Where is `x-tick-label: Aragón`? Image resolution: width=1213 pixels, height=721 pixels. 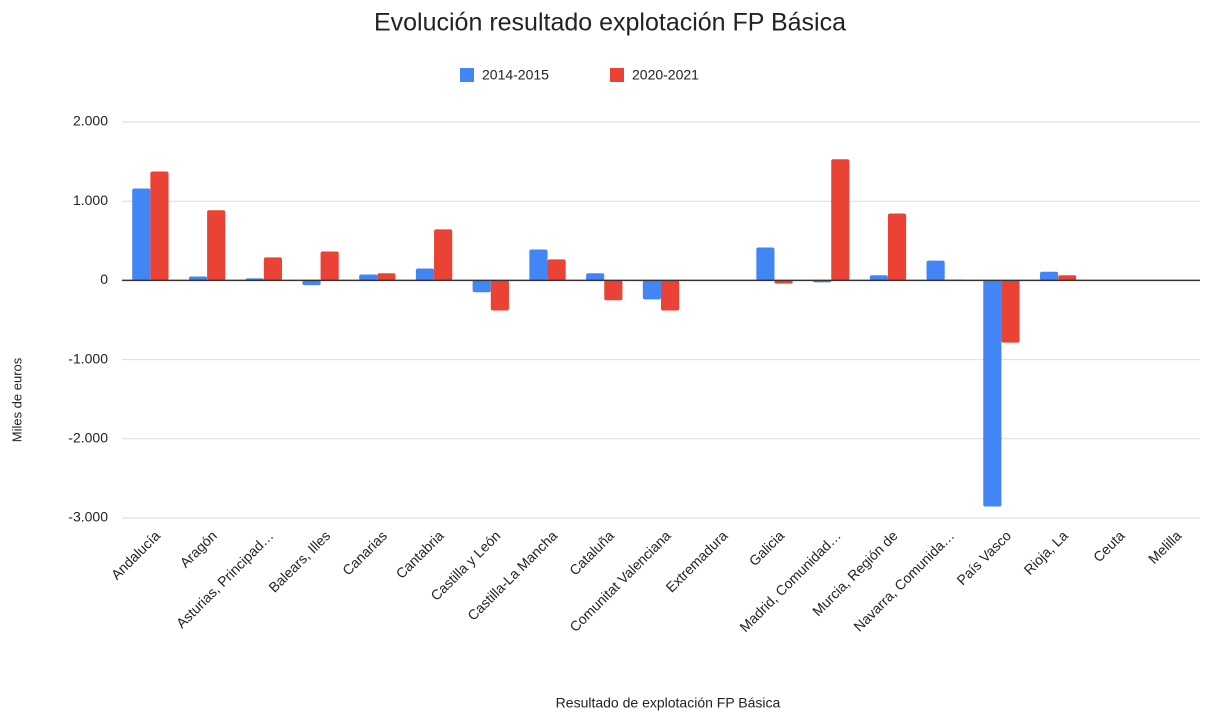 x-tick-label: Aragón is located at coordinates (198, 548).